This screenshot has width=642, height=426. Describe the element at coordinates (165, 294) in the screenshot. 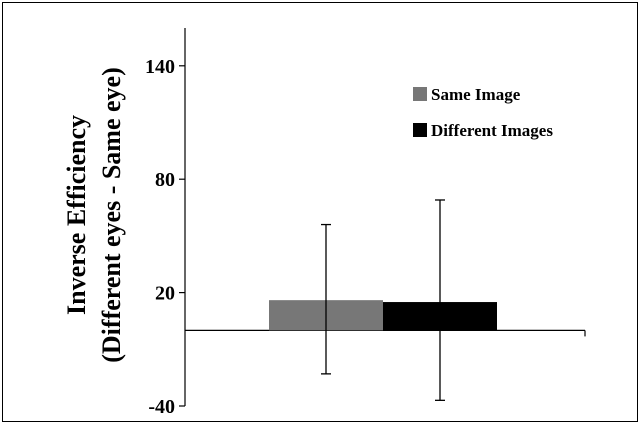

I see `y-tick-label: 20` at that location.